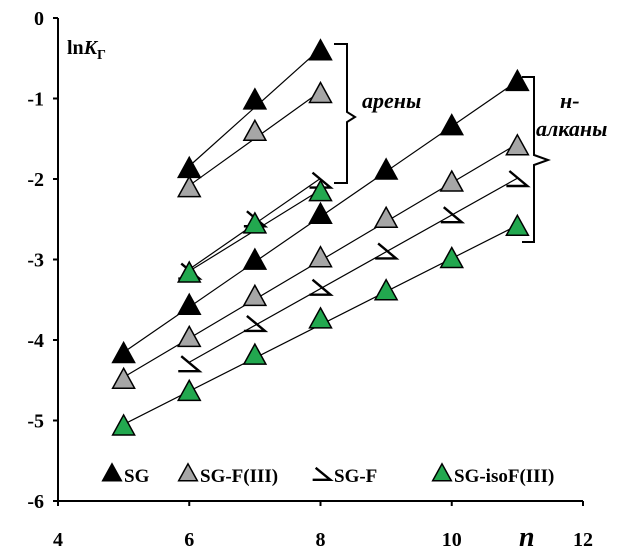 This screenshot has height=551, width=617. What do you see at coordinates (442, 143) in the screenshot?
I see `brackets` at bounding box center [442, 143].